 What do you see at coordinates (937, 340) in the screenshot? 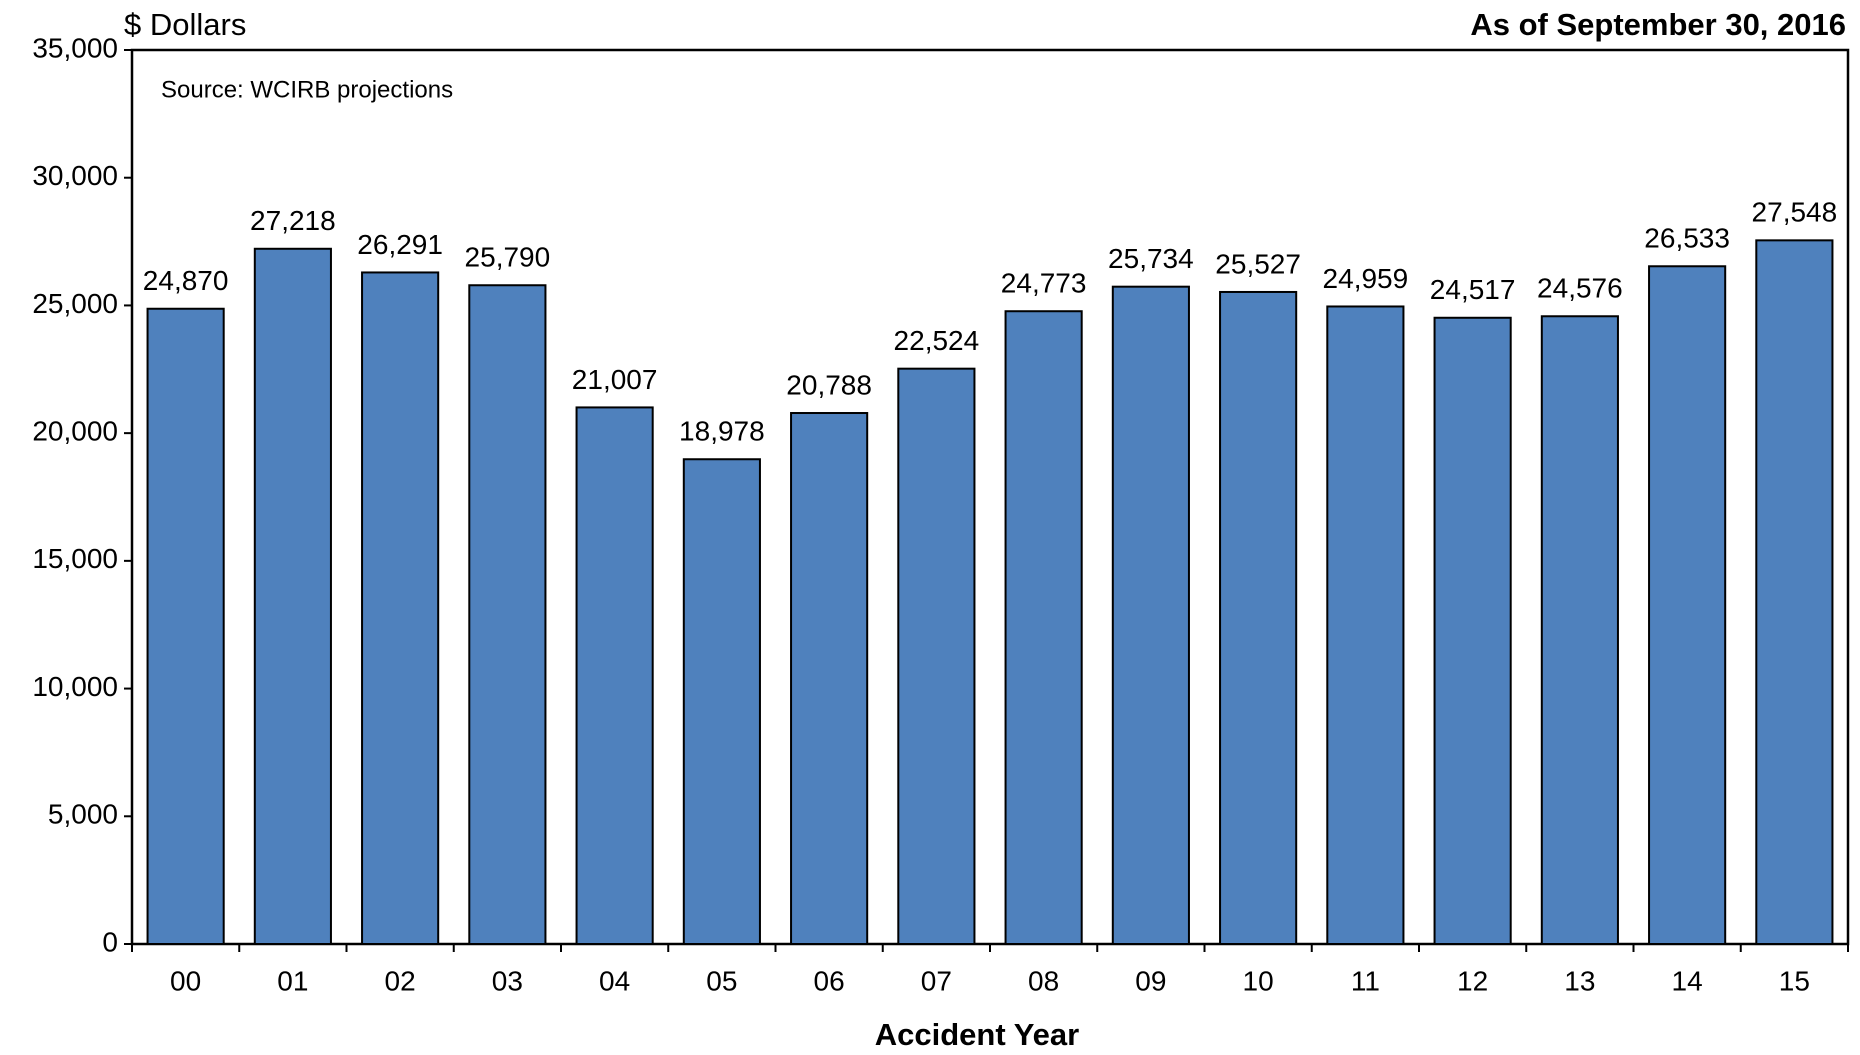
I see `value-label: 22,524` at bounding box center [937, 340].